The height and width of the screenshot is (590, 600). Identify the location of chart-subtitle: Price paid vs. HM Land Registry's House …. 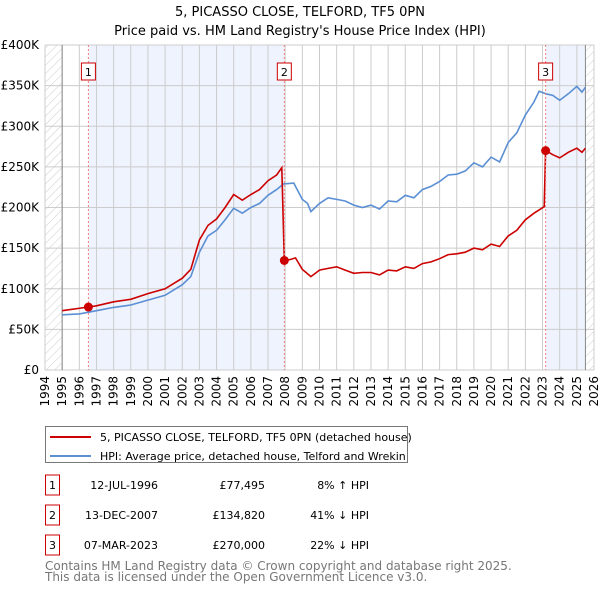
(300, 31).